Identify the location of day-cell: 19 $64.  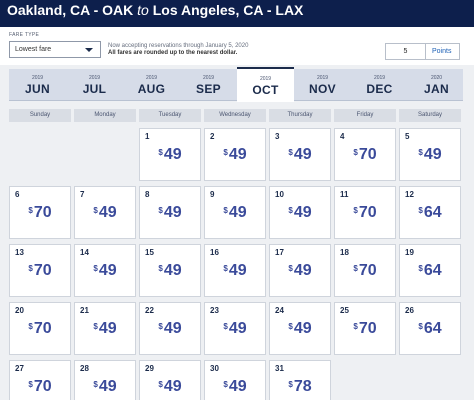
(430, 270).